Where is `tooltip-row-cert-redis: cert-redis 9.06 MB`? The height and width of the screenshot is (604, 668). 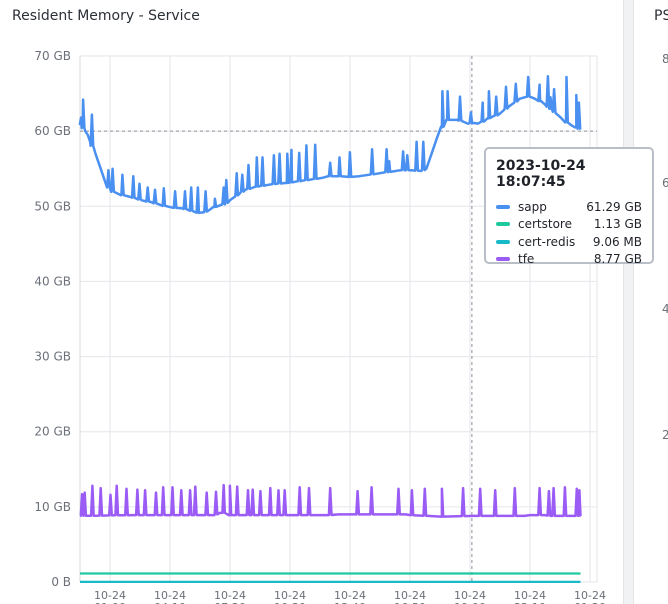 tooltip-row-cert-redis: cert-redis 9.06 MB is located at coordinates (569, 242).